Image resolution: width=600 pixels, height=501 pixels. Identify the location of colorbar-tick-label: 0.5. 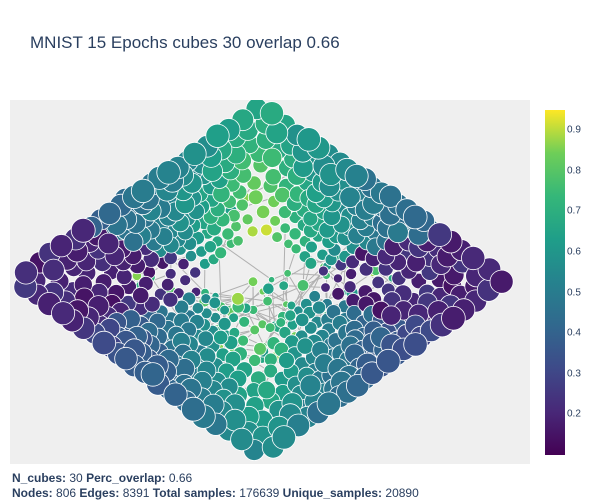
(574, 292).